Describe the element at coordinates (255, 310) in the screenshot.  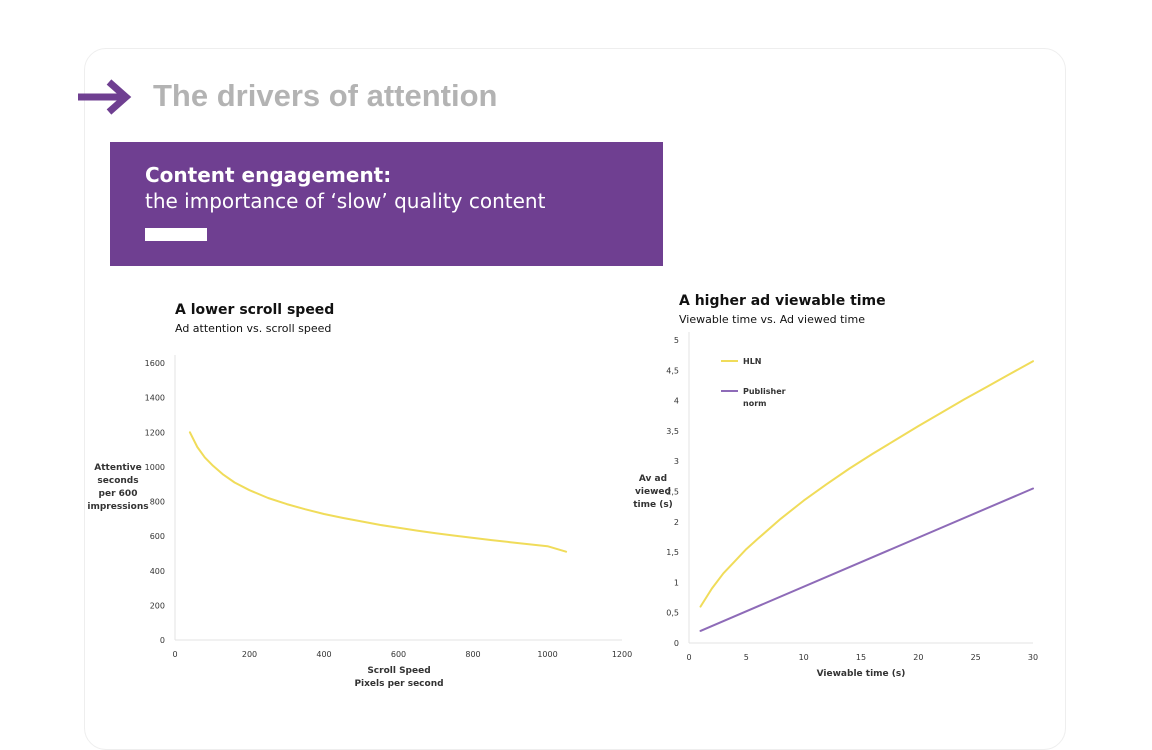
I see `chart1-title: A lower scroll speed` at that location.